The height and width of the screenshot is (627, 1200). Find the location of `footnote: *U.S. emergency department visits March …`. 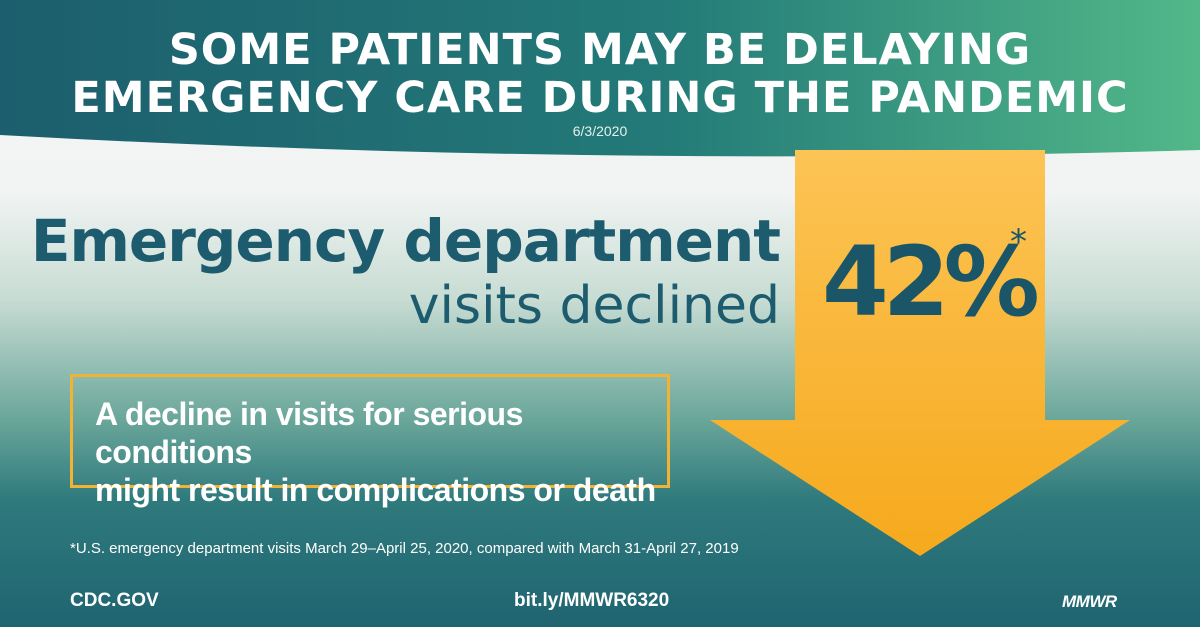

footnote: *U.S. emergency department visits March … is located at coordinates (404, 548).